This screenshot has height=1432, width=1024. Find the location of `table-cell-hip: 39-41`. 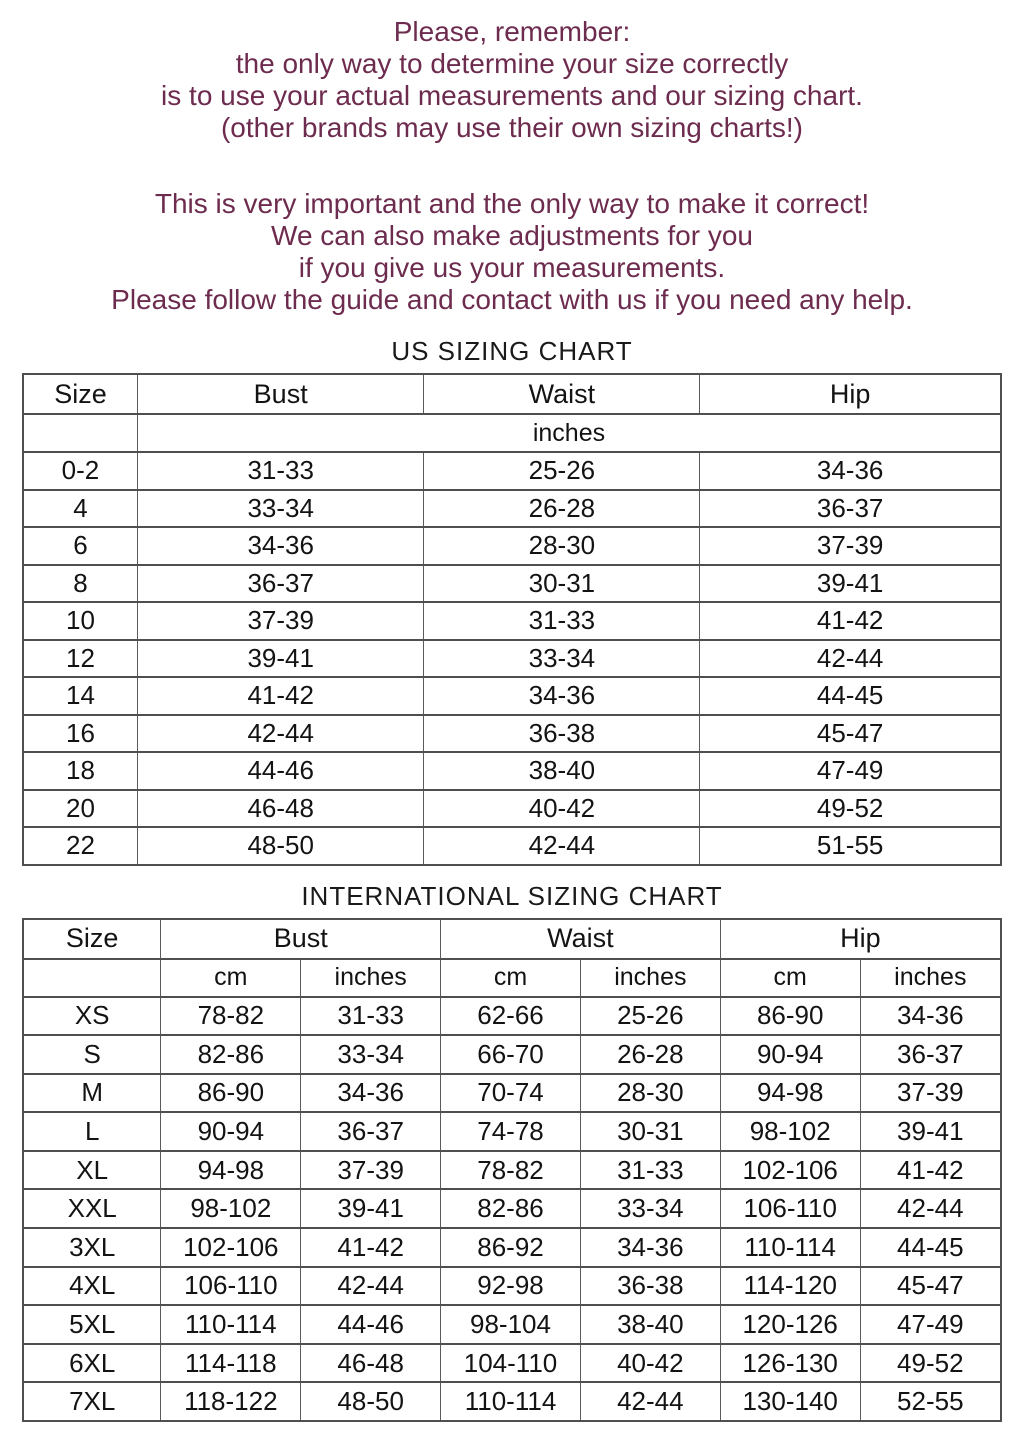

table-cell-hip: 39-41 is located at coordinates (850, 583).